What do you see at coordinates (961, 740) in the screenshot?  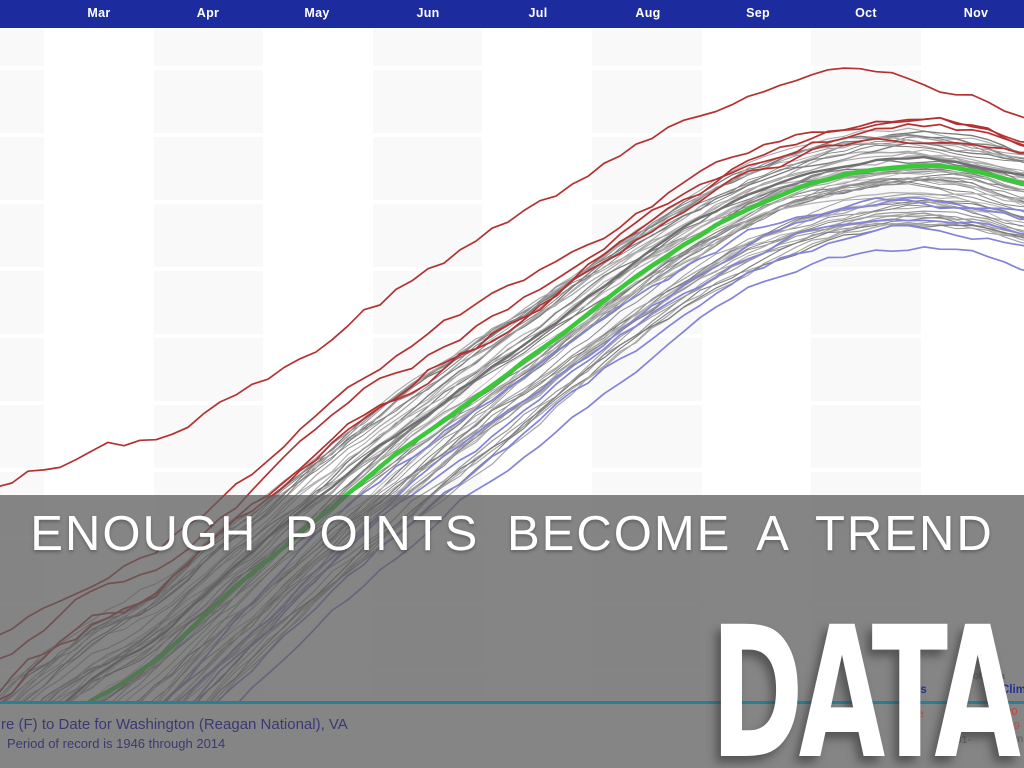 I see `footer-fragment: 581-` at bounding box center [961, 740].